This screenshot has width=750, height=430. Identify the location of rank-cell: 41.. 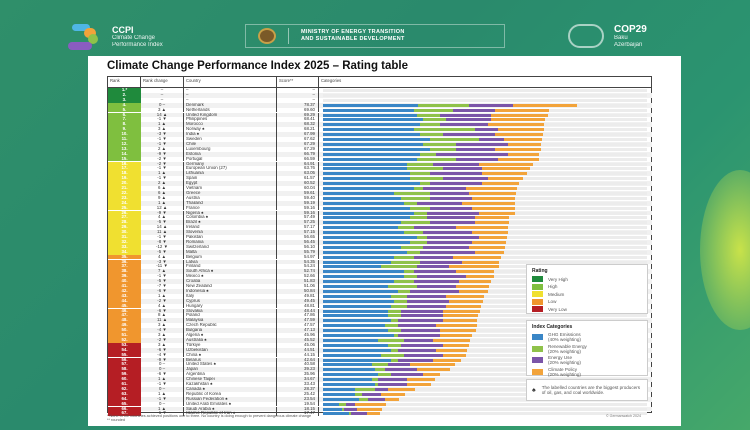
(124, 286).